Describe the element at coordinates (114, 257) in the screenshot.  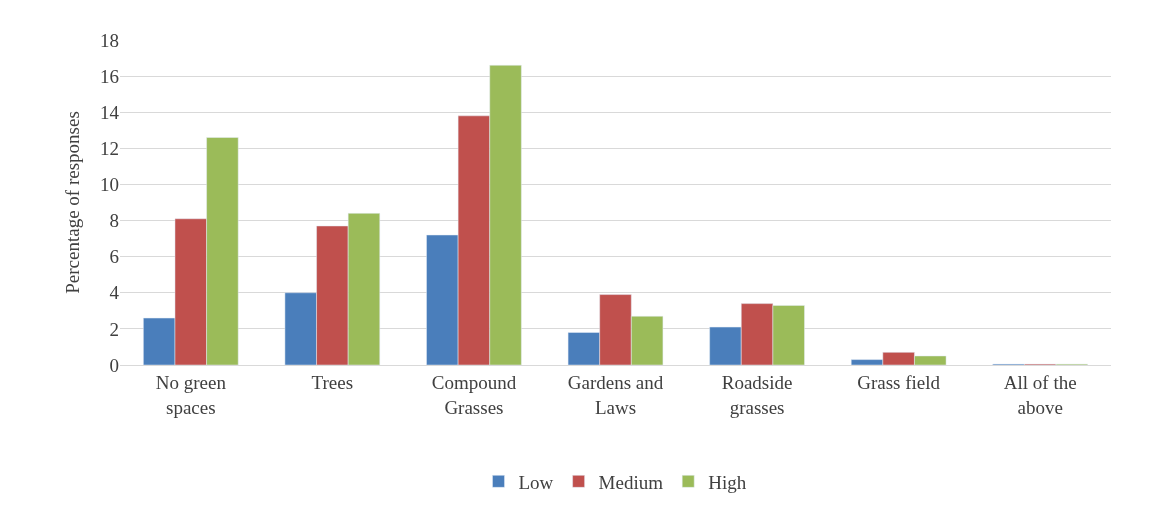
I see `y-tick-label: 6` at that location.